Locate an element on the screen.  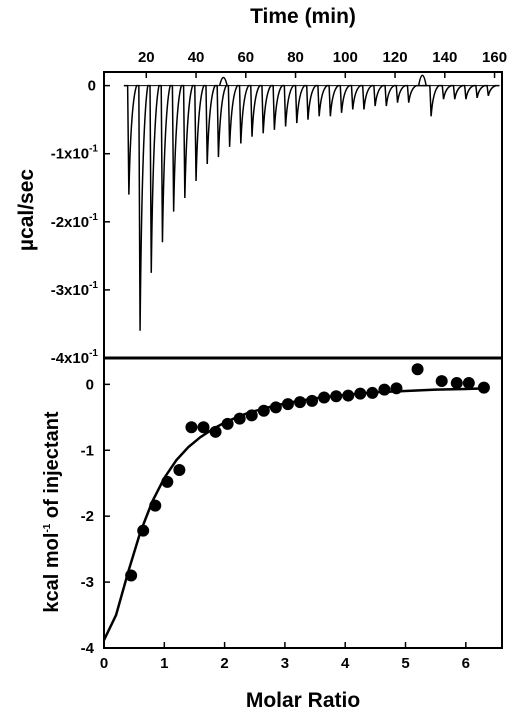
bottom-y-axis-title: kcal mol-1 of injectant is located at coordinates (52, 512).